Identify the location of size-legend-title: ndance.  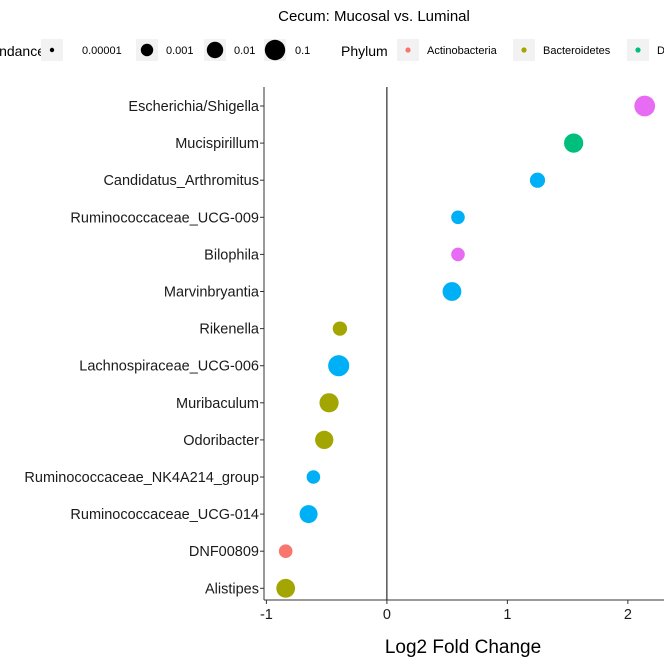
(22, 51).